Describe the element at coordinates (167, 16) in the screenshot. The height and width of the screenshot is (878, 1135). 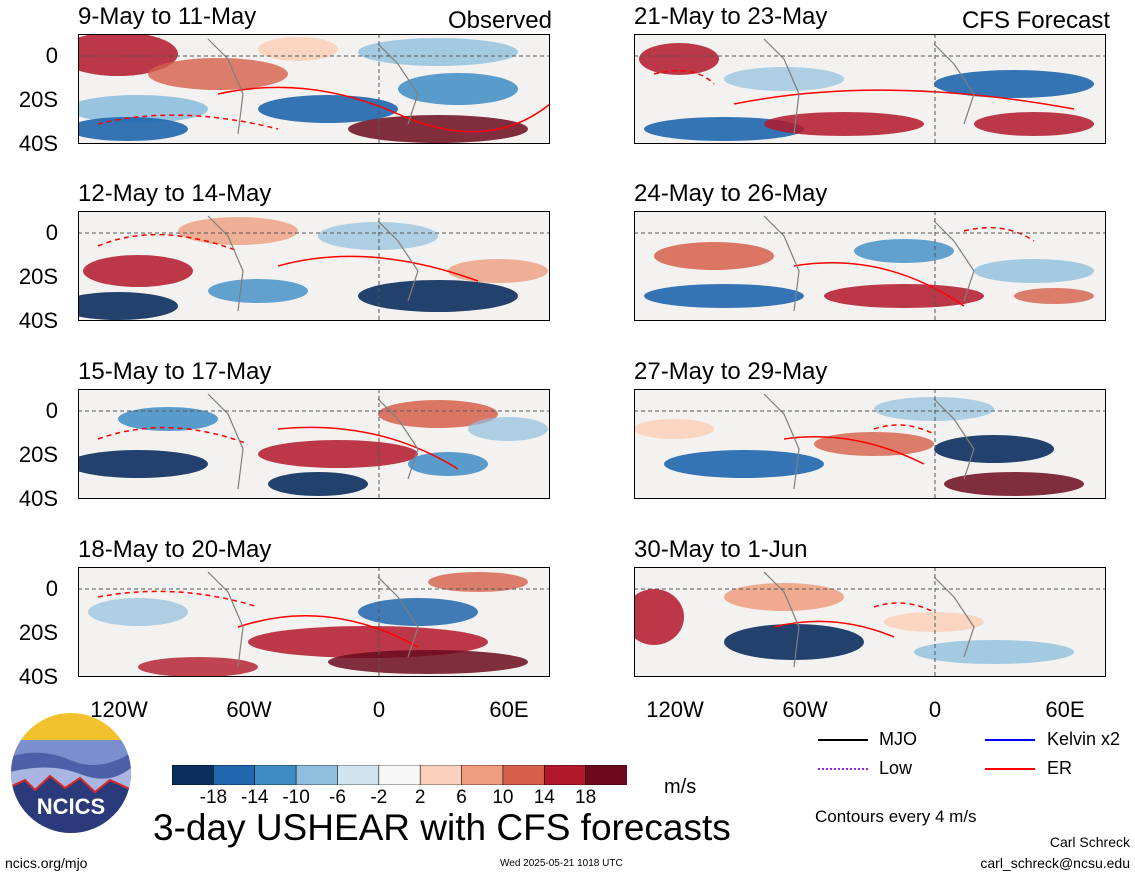
I see `panel-title-1: 9-May to 11-May` at that location.